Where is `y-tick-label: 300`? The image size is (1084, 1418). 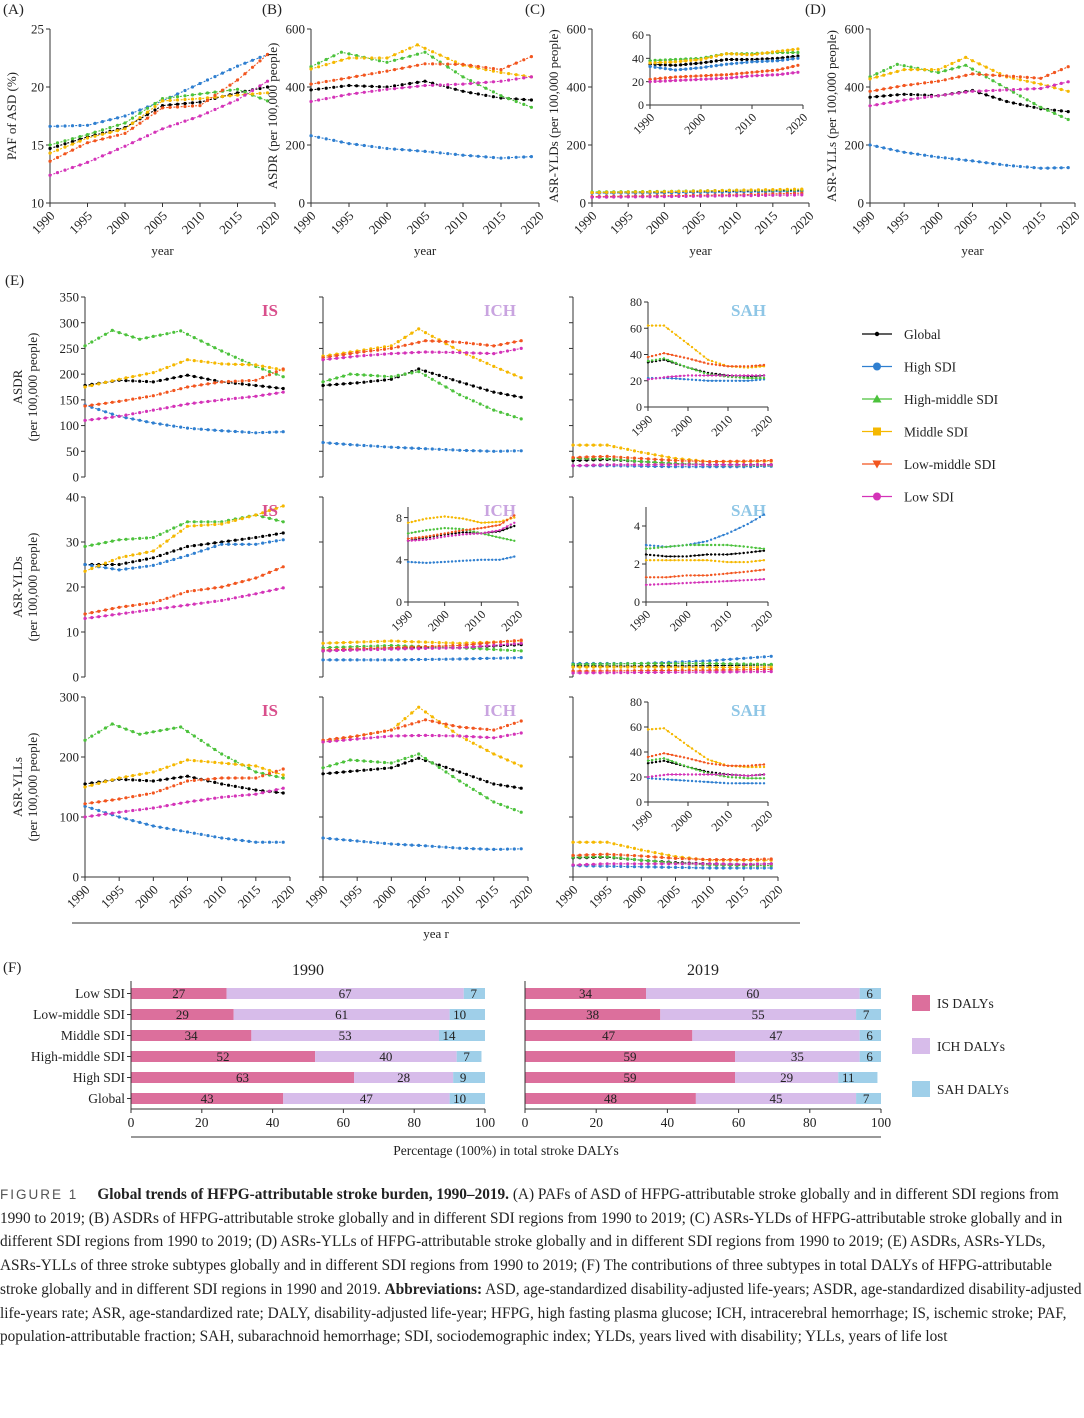 y-tick-label: 300 is located at coordinates (70, 697).